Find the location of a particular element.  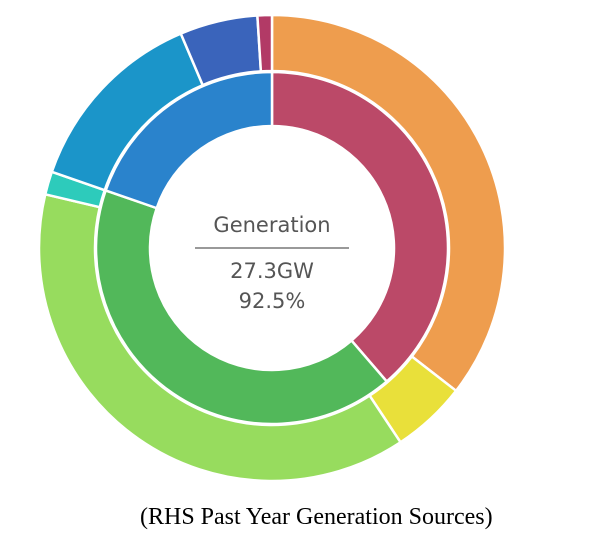

center-title: Generation is located at coordinates (271, 225).